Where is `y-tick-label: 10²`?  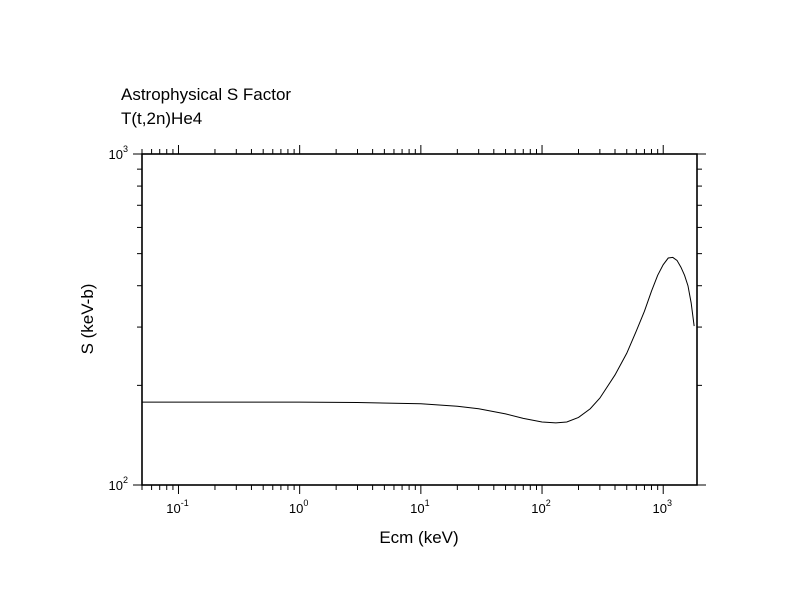
y-tick-label: 10² is located at coordinates (118, 484).